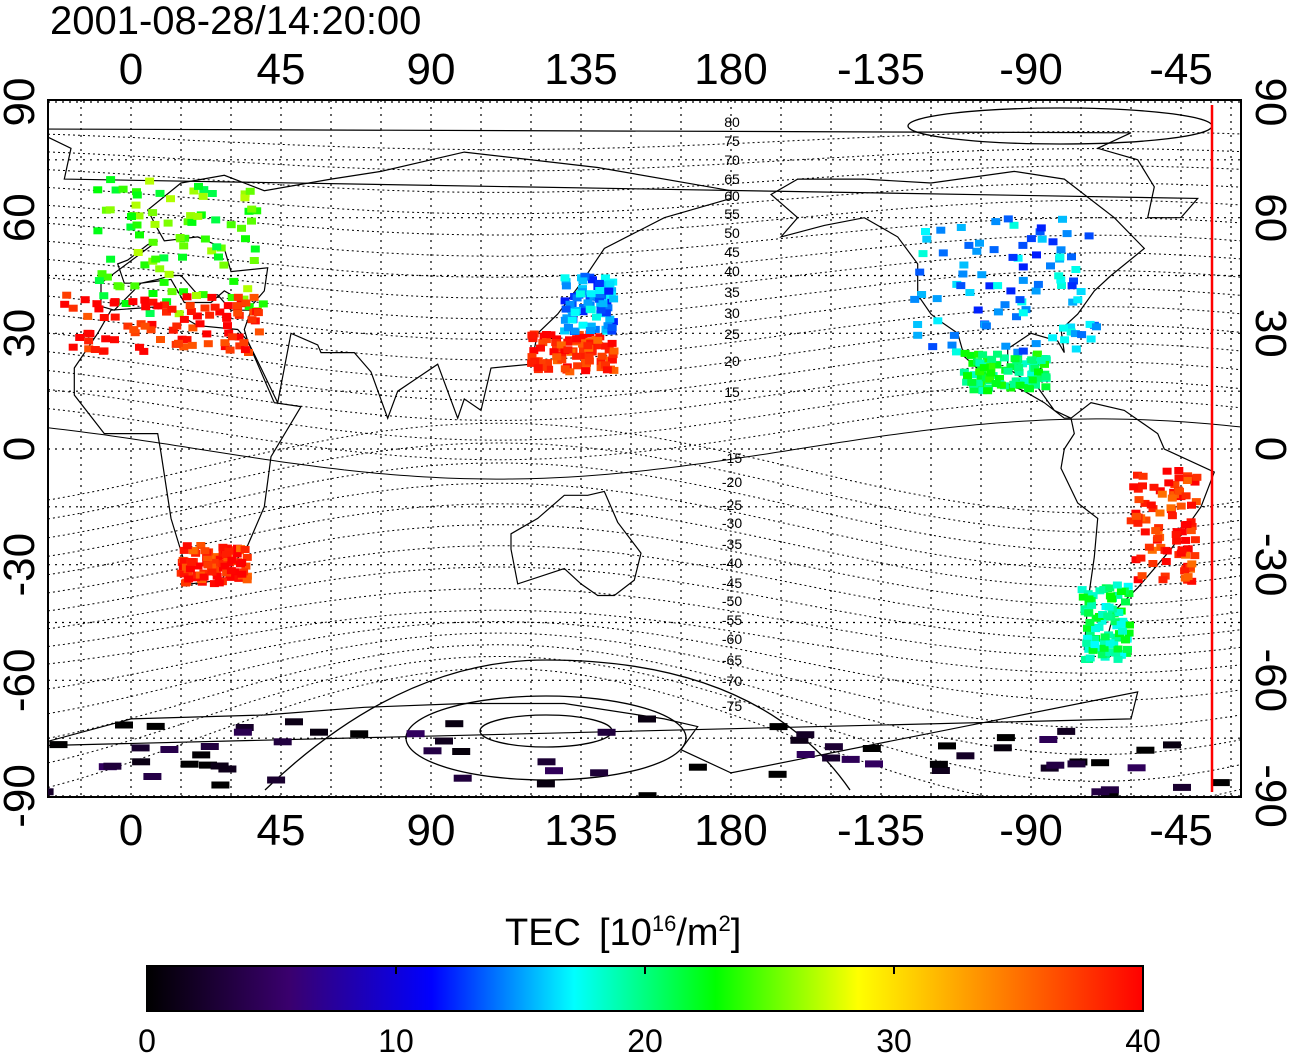 The height and width of the screenshot is (1057, 1292). I want to click on contour-label: -15, so click(732, 458).